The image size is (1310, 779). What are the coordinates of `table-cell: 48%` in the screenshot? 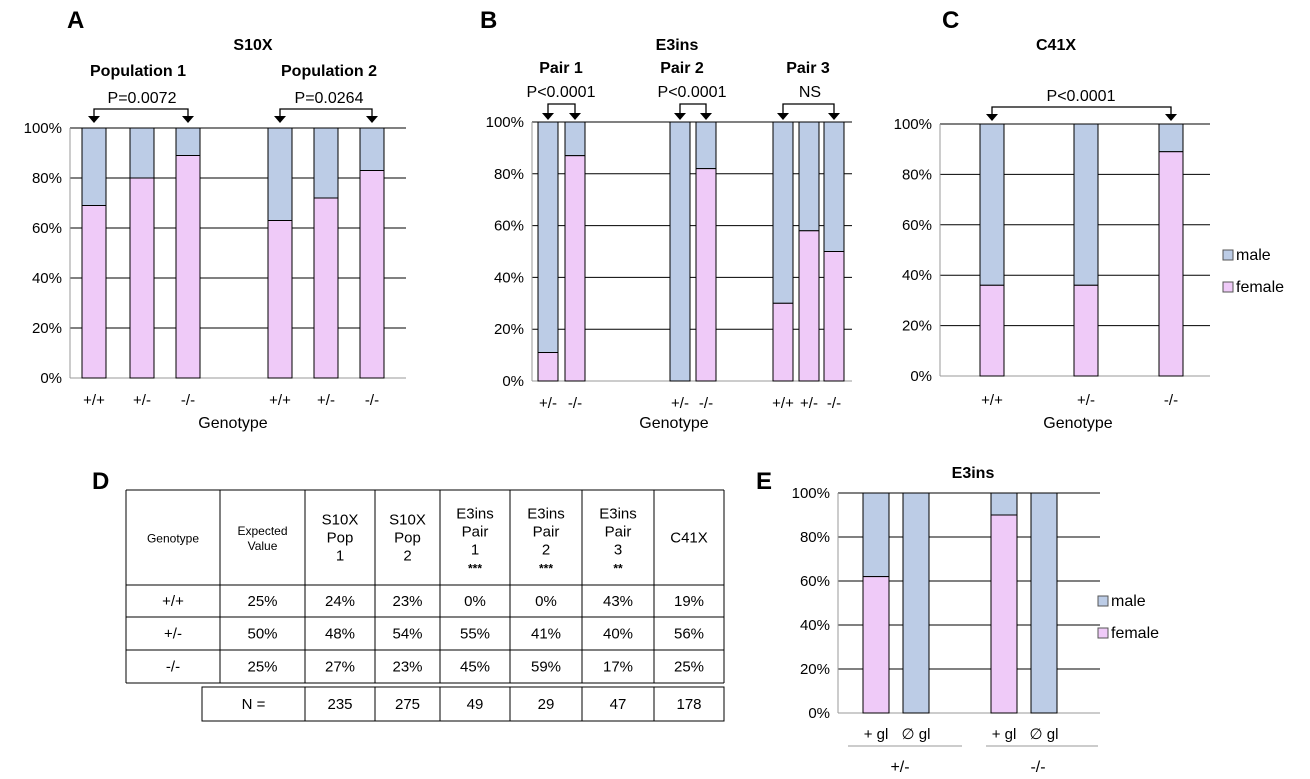 It's located at (340, 634).